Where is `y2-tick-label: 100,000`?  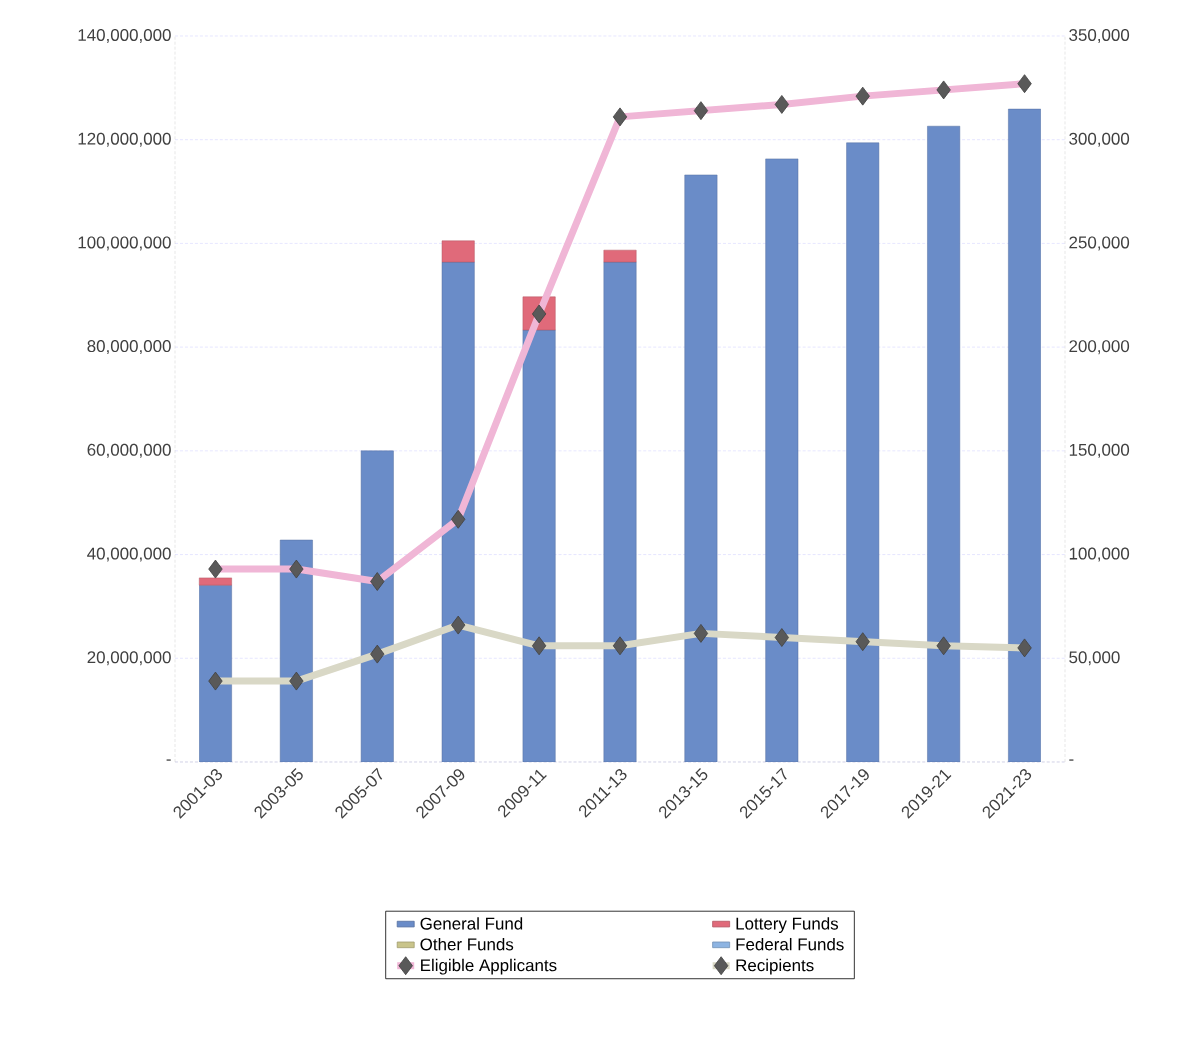 y2-tick-label: 100,000 is located at coordinates (1099, 554).